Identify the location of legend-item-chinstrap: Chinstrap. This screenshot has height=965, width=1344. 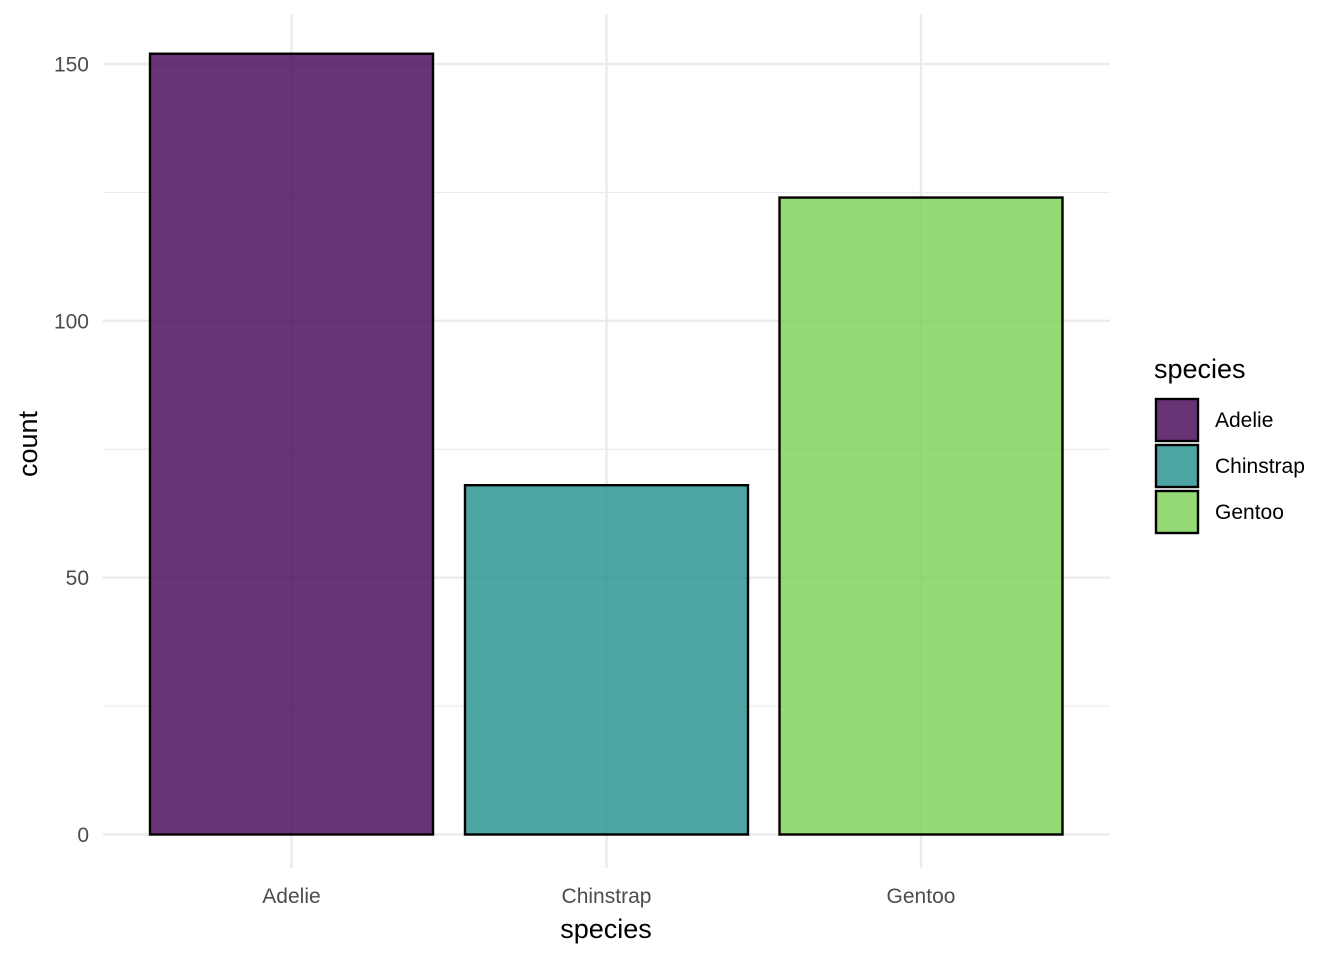
(1229, 466).